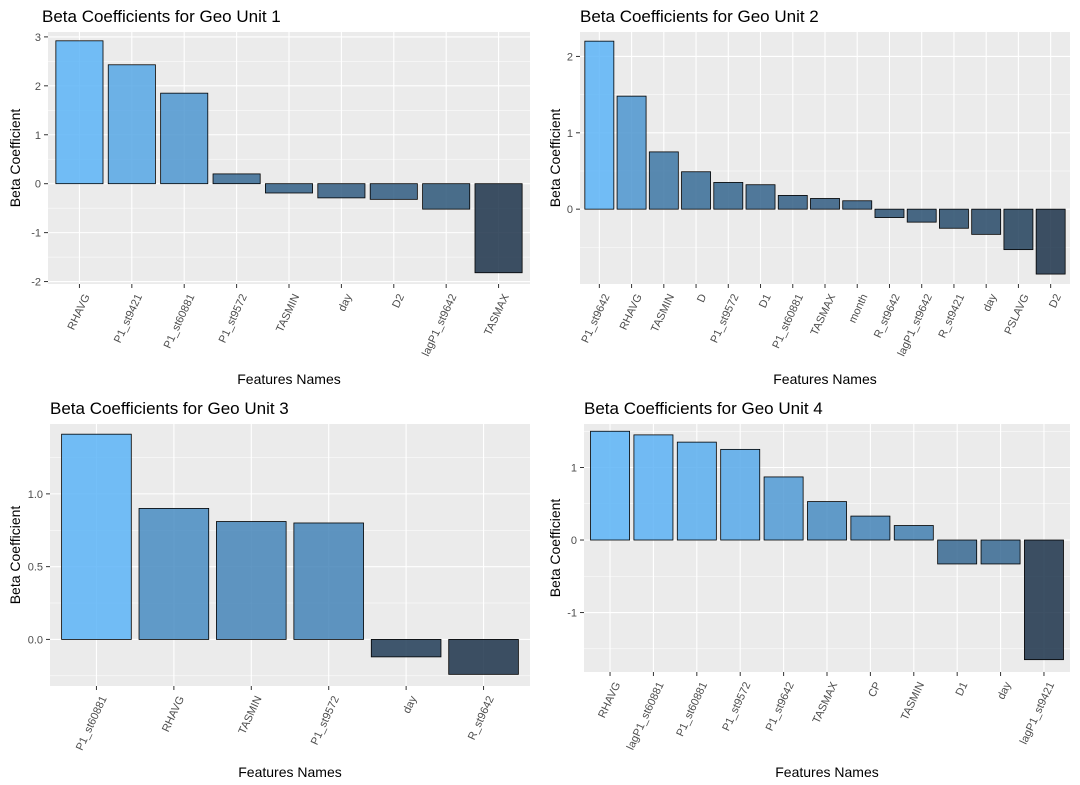 This screenshot has height=785, width=1080. What do you see at coordinates (1018, 229) in the screenshot?
I see `bar-pslavg` at bounding box center [1018, 229].